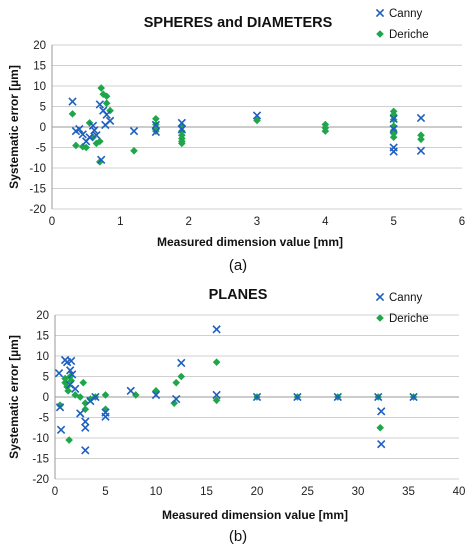 The width and height of the screenshot is (475, 550). I want to click on x-tick-label: 35, so click(408, 492).